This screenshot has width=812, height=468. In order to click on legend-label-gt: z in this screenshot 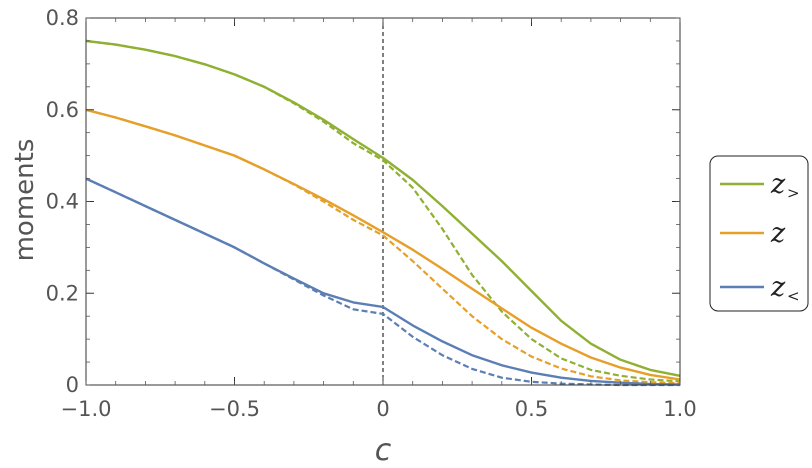, I will do `click(778, 184)`.